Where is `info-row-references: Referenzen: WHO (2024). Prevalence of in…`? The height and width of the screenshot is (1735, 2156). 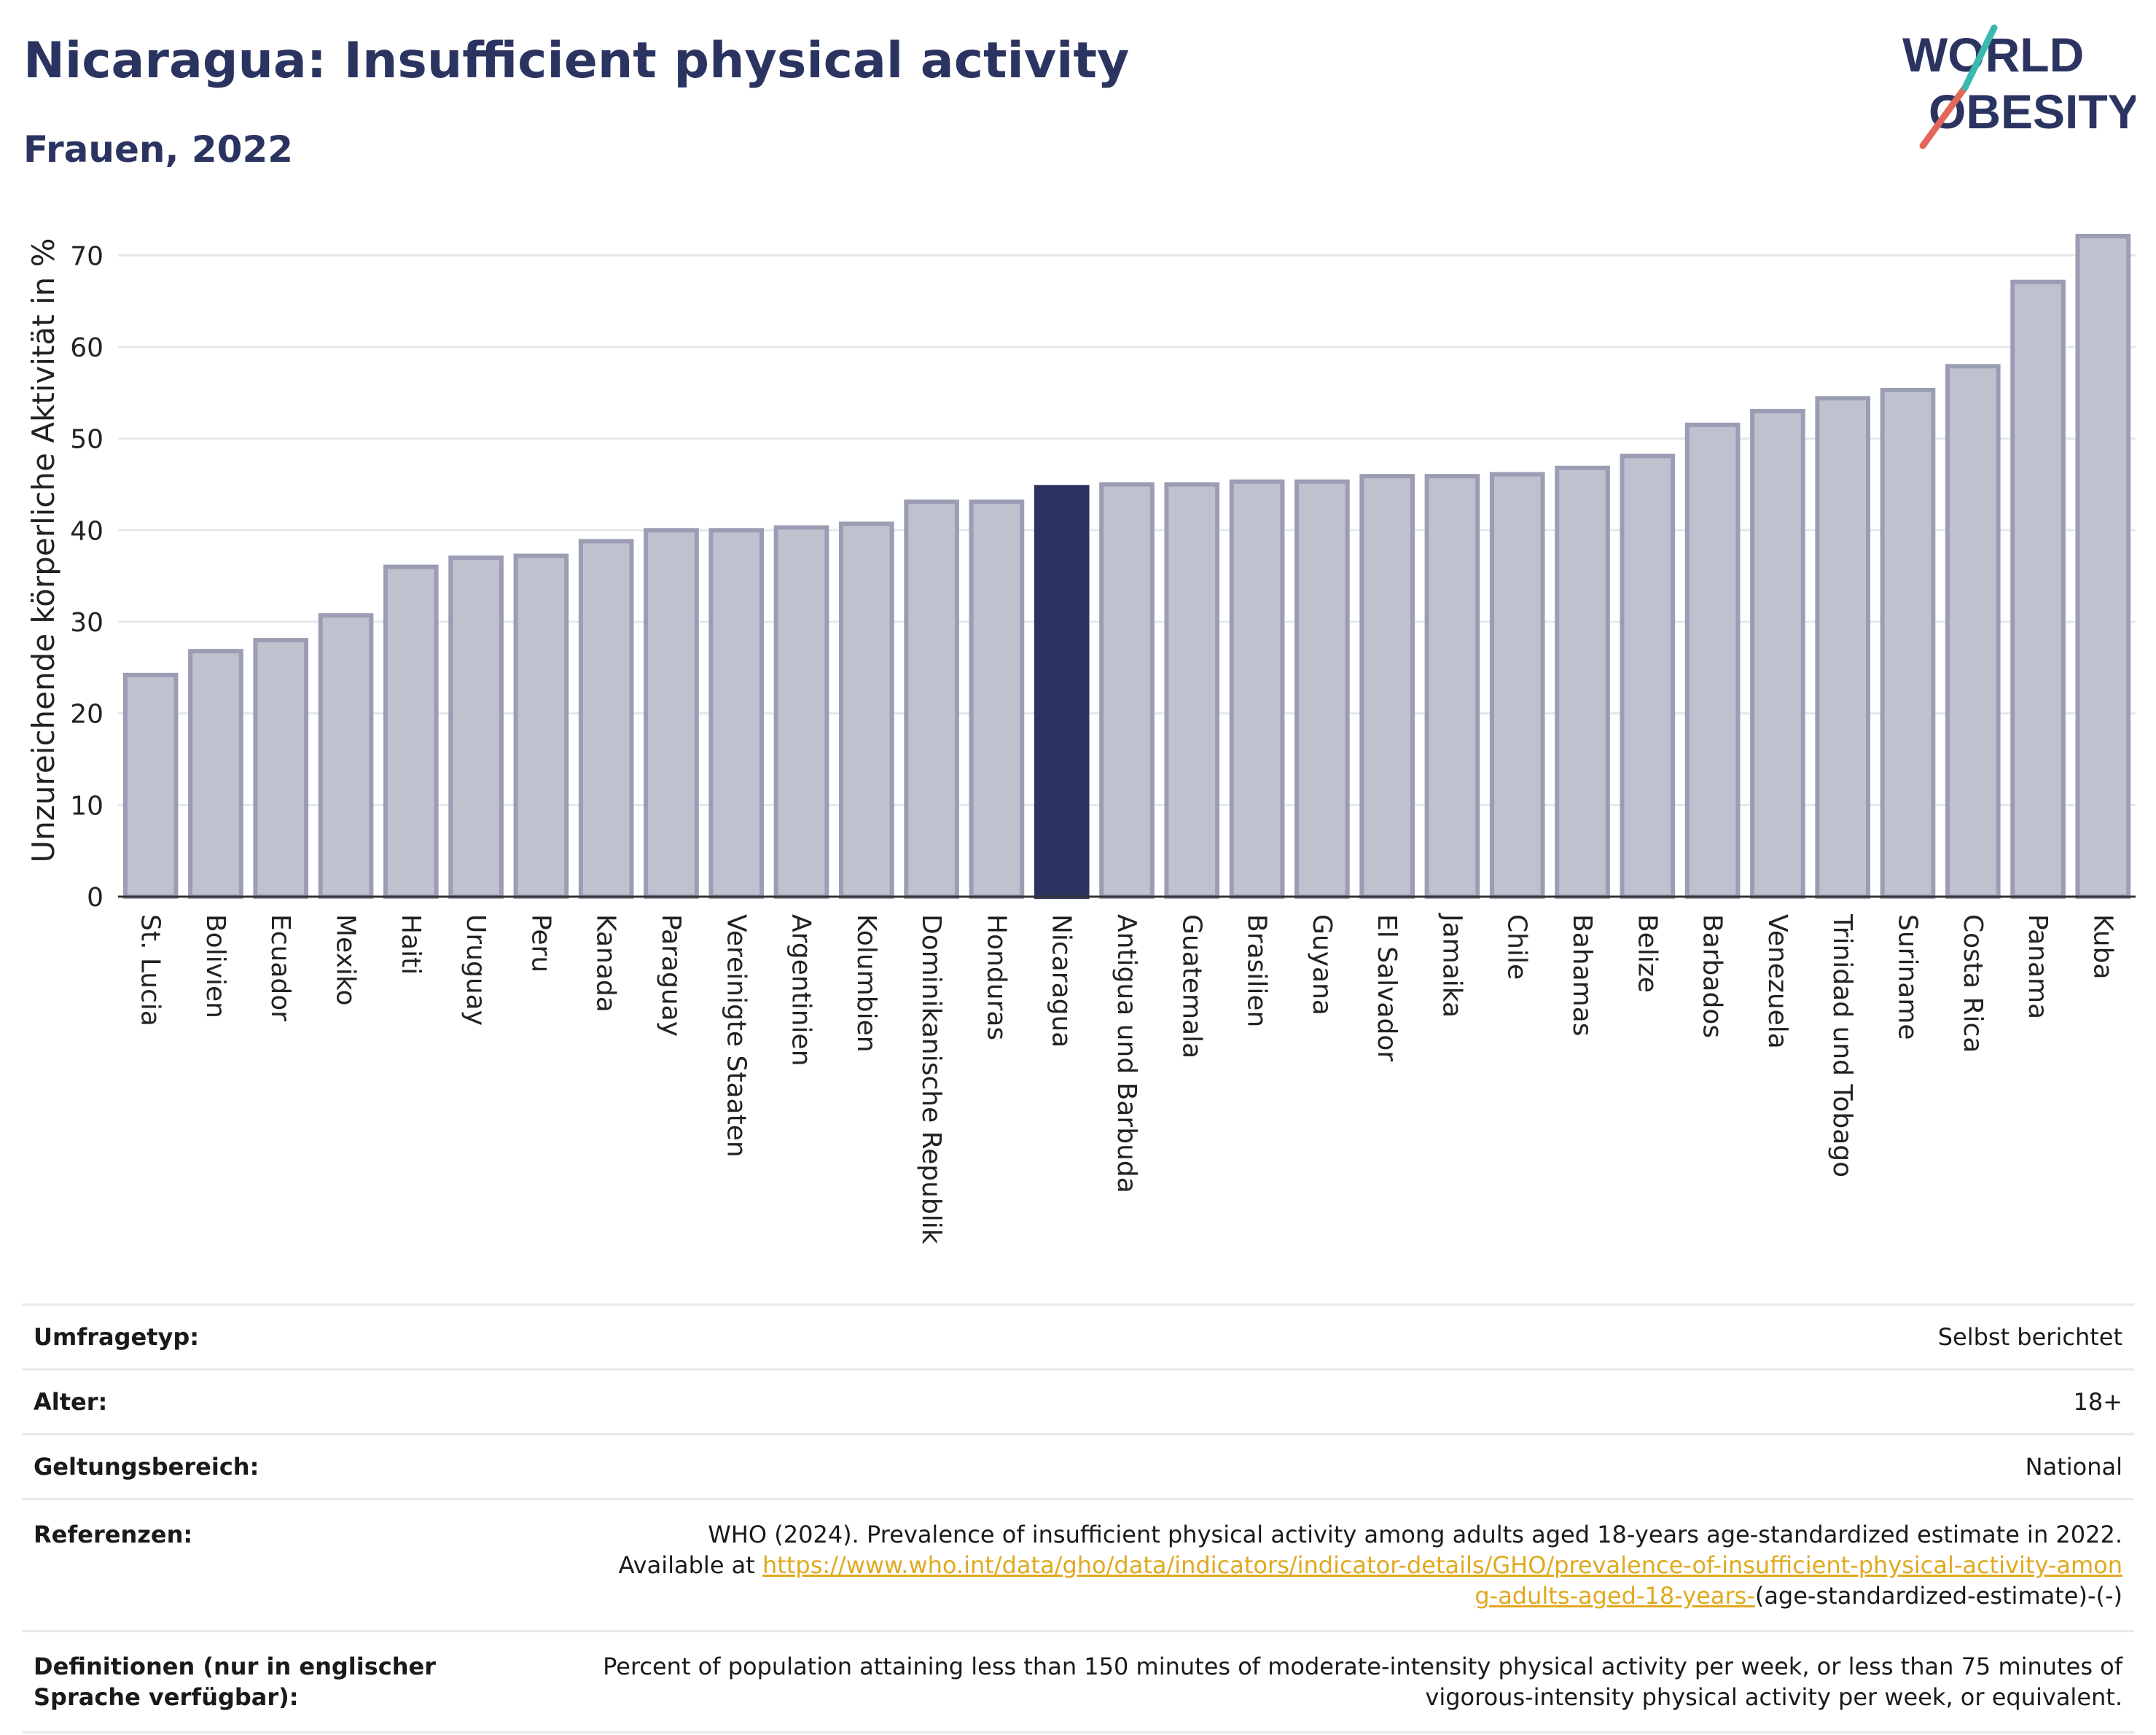
info-row-references: Referenzen: WHO (2024). Prevalence of in… is located at coordinates (1078, 1564).